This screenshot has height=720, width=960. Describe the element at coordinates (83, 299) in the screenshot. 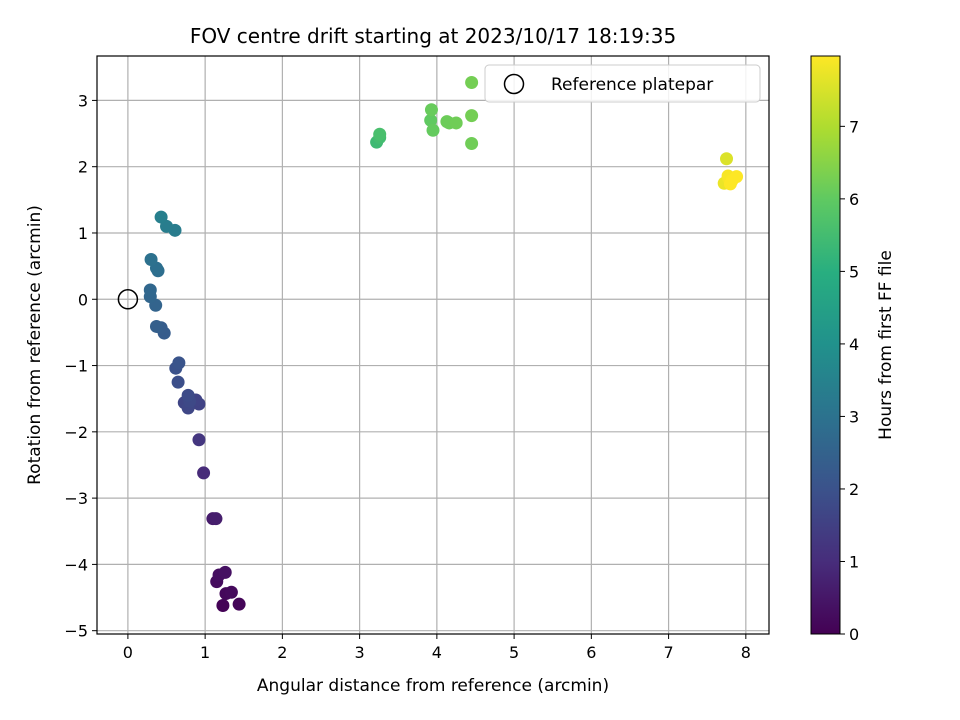

I see `y-tick-label: 0` at that location.